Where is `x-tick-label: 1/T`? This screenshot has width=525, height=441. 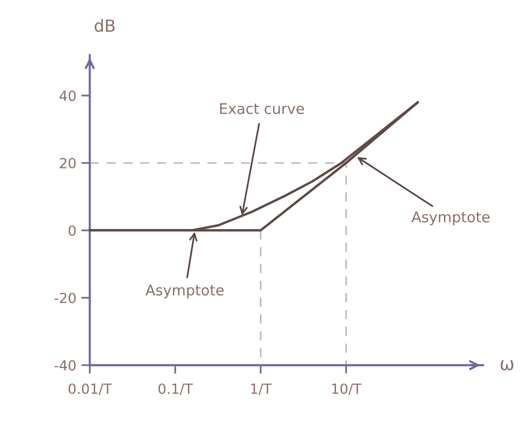 x-tick-label: 1/T is located at coordinates (261, 390).